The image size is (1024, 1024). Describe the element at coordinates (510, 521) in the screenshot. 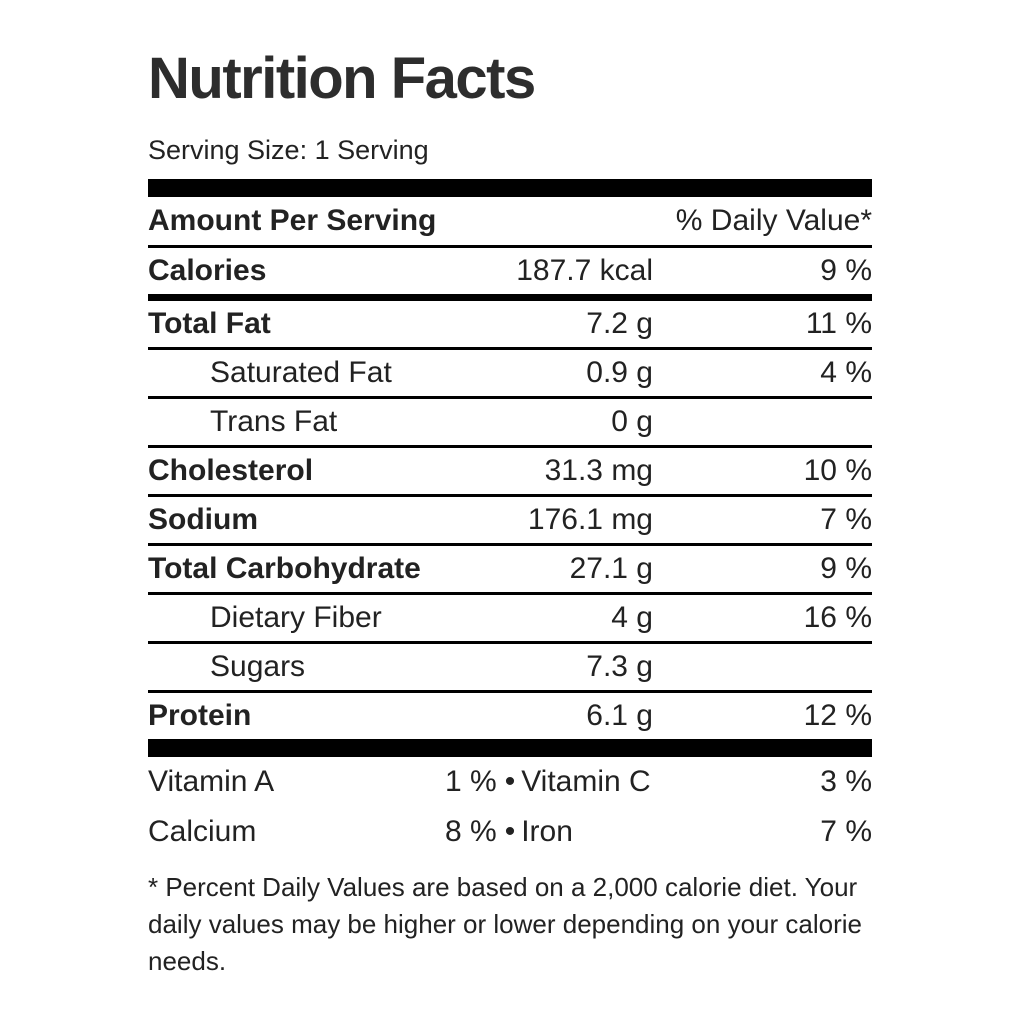

I see `table-row: Sodium 176.1 mg 7 %` at that location.